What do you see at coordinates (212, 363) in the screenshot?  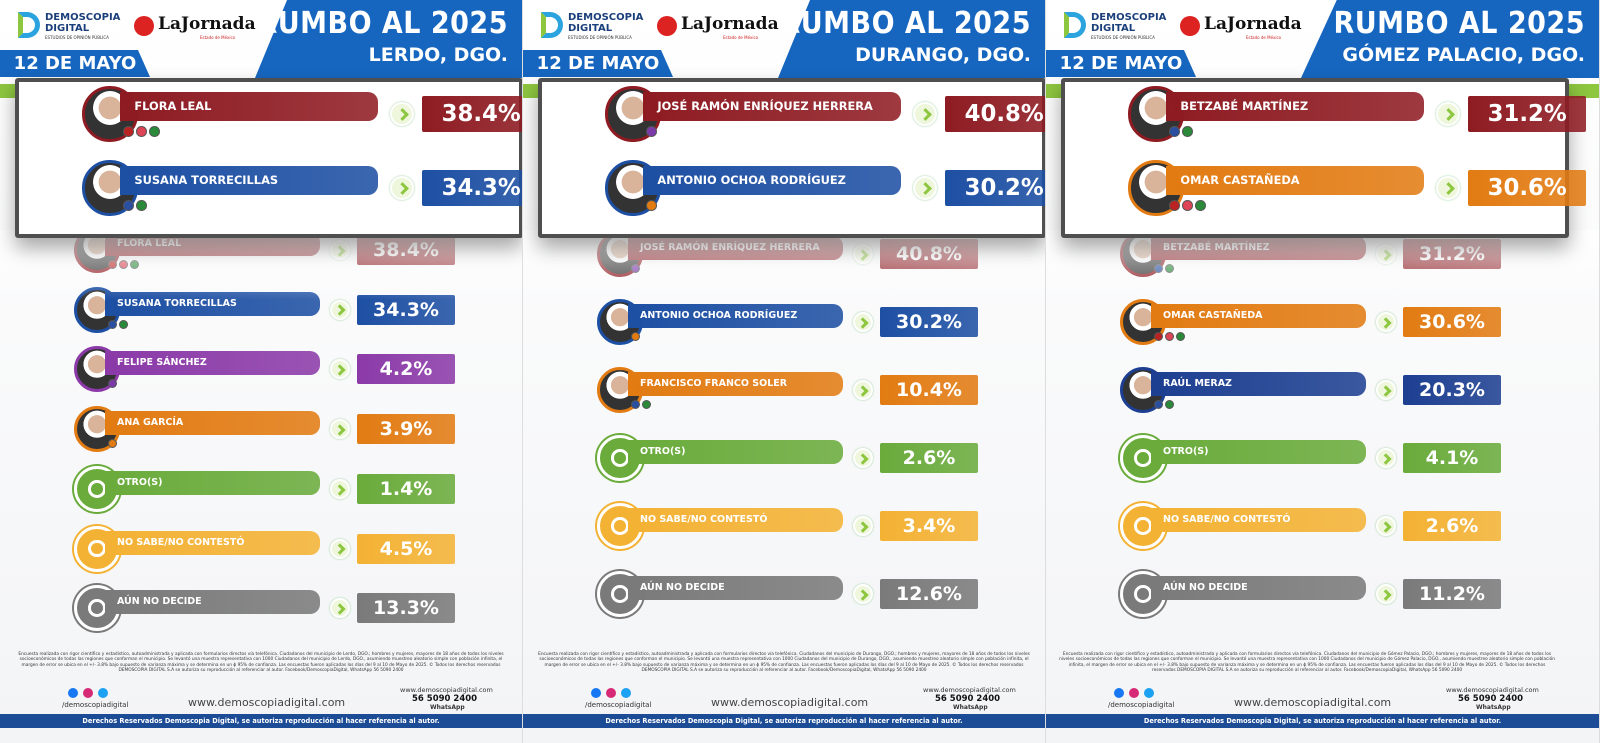 I see `option-name: FELIPE SÁNCHEZ` at bounding box center [212, 363].